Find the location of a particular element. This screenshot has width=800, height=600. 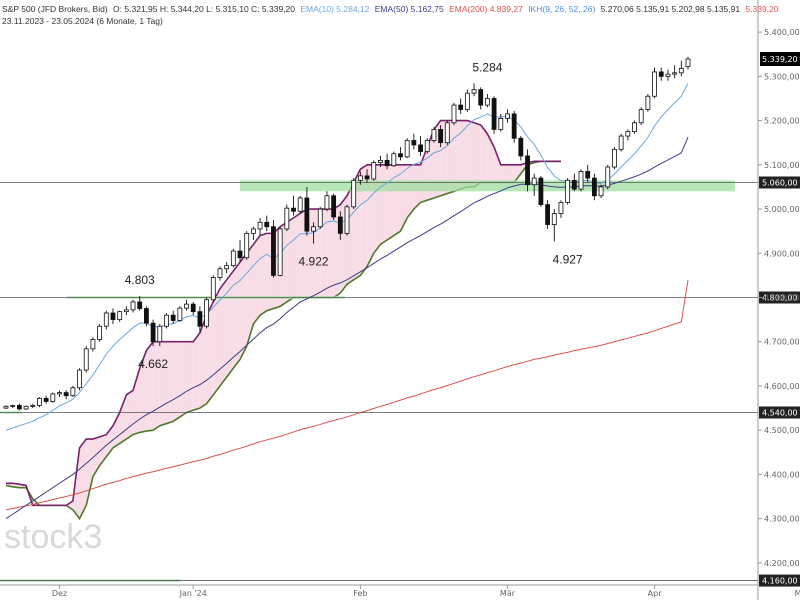

time-axis: Dez Jan '24 Feb Mär Apr Mai is located at coordinates (400, 591).